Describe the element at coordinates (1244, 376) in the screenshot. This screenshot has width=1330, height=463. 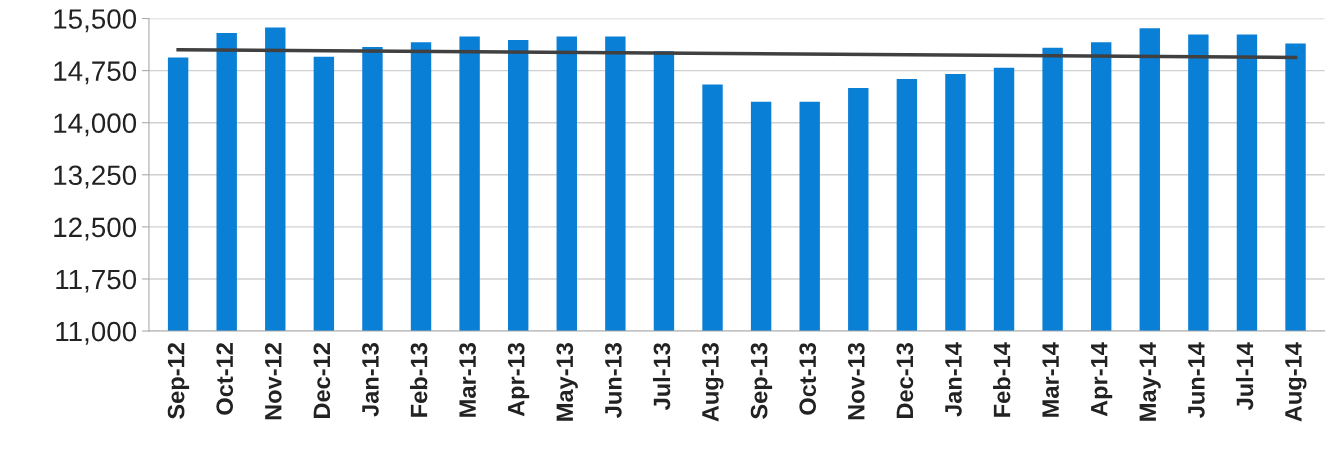
I see `x-tick-label: Jul-14` at that location.